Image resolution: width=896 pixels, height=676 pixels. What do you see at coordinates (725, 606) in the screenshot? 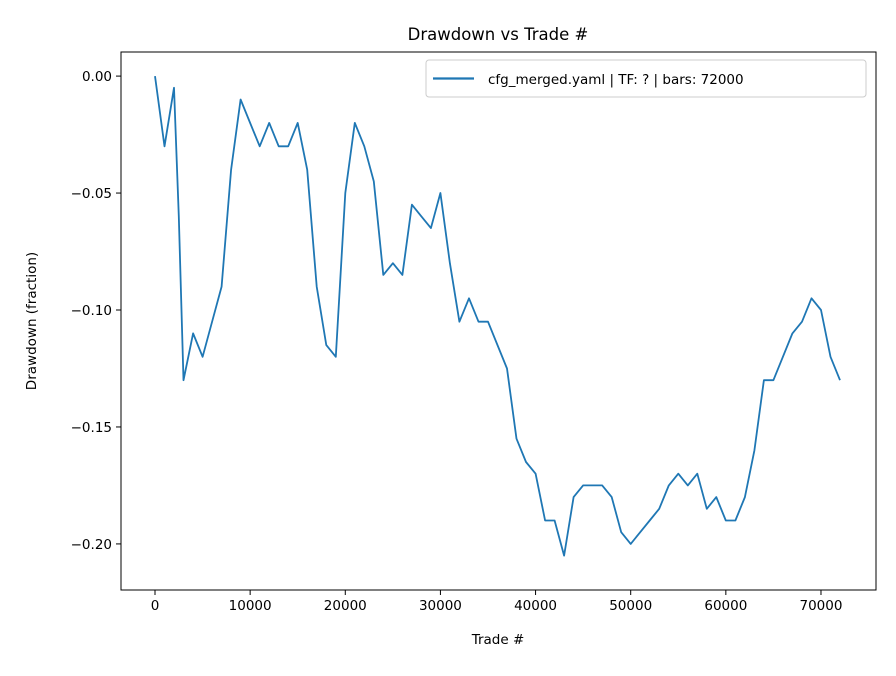
I see `x-tick-label: 60000` at bounding box center [725, 606].